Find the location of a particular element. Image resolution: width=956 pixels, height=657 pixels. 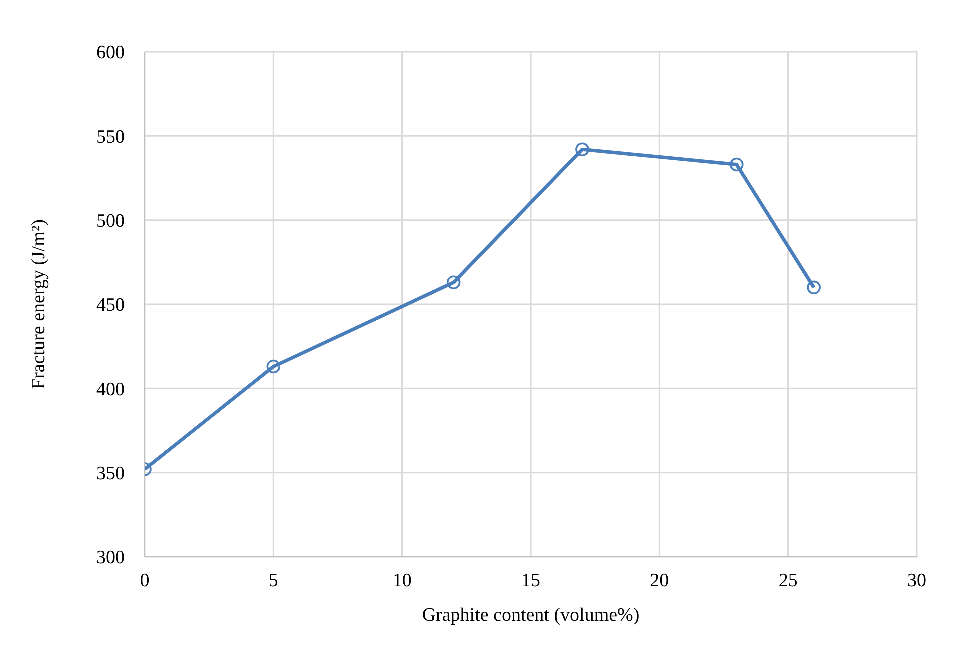

x-axis-title: Graphite content (volume%) is located at coordinates (531, 615).